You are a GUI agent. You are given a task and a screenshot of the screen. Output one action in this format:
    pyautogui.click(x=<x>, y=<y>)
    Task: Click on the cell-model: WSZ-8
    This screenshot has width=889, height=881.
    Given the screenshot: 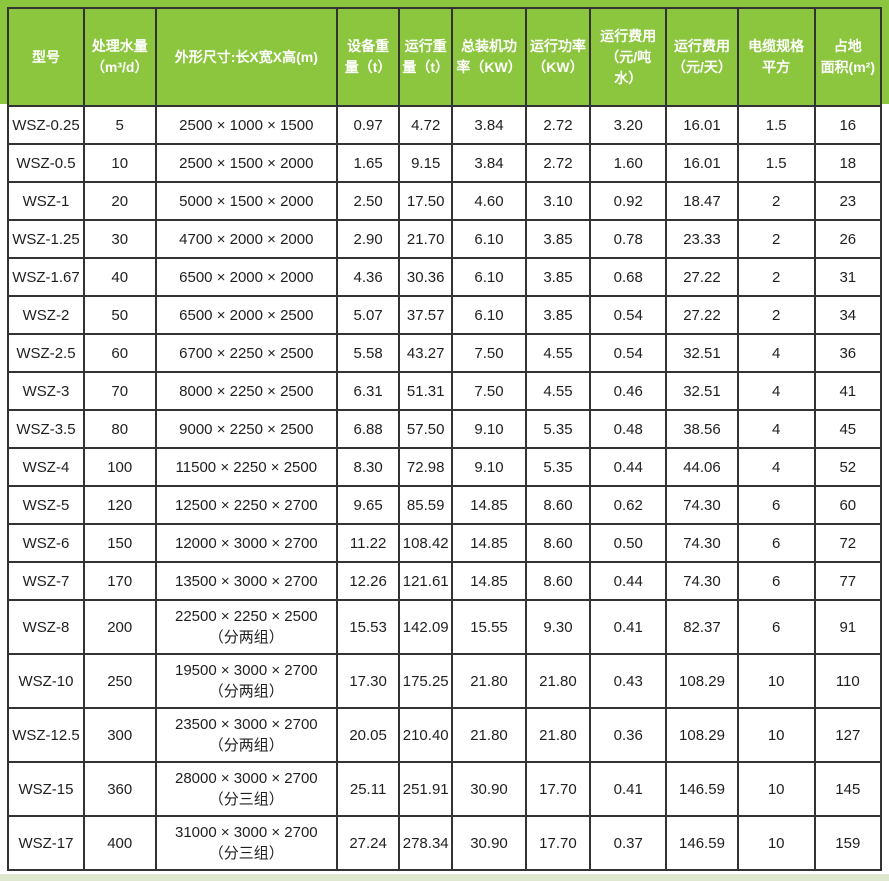 What is the action you would take?
    pyautogui.click(x=46, y=627)
    